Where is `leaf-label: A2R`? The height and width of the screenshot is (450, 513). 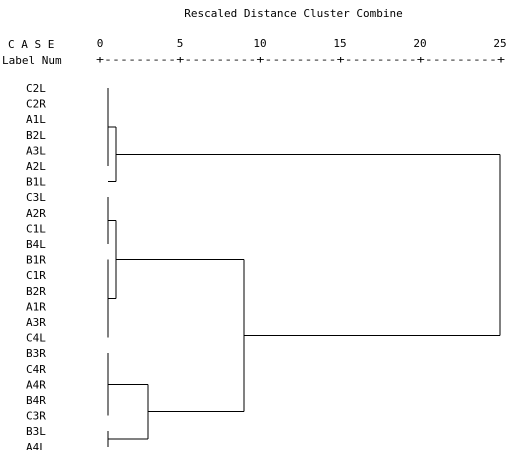 leaf-label: A2R is located at coordinates (36, 213).